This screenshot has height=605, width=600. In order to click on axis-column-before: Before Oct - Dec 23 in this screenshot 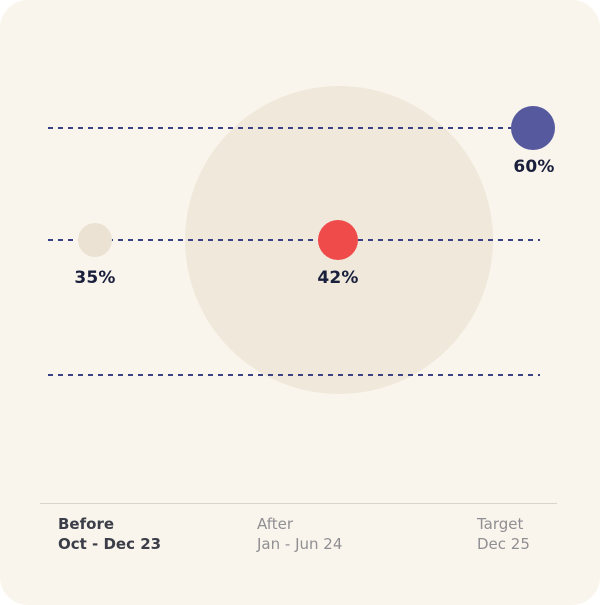, I will do `click(109, 534)`.